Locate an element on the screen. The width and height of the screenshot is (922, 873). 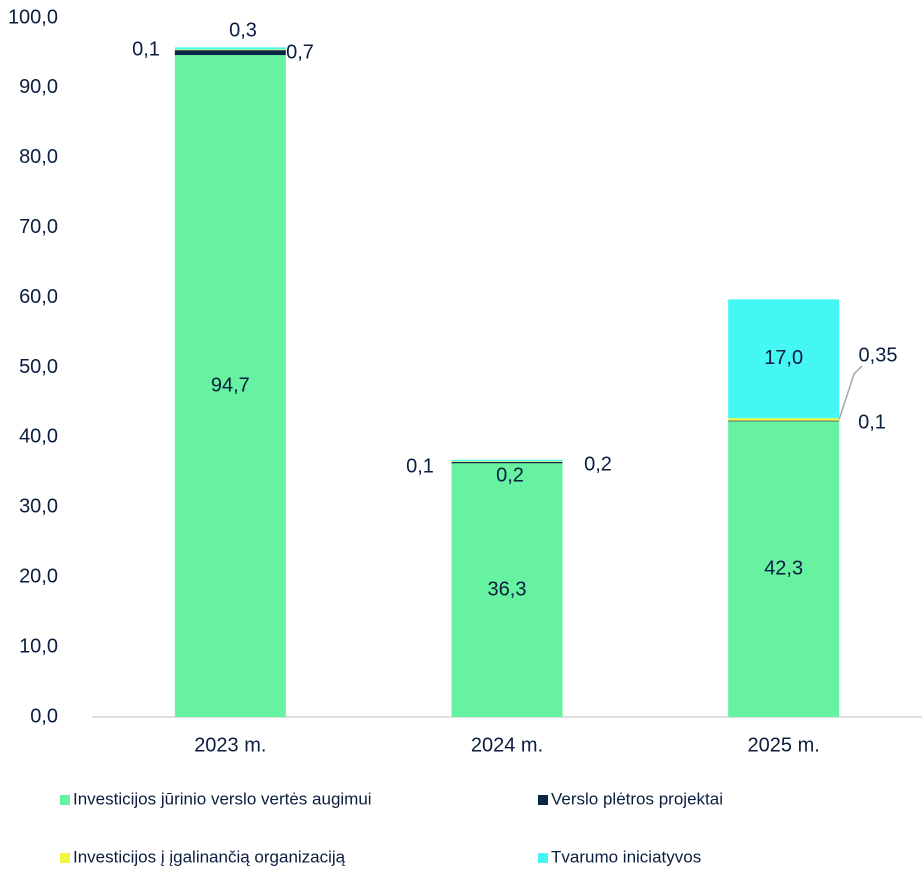
y-tick-label: 20,0 is located at coordinates (38, 576).